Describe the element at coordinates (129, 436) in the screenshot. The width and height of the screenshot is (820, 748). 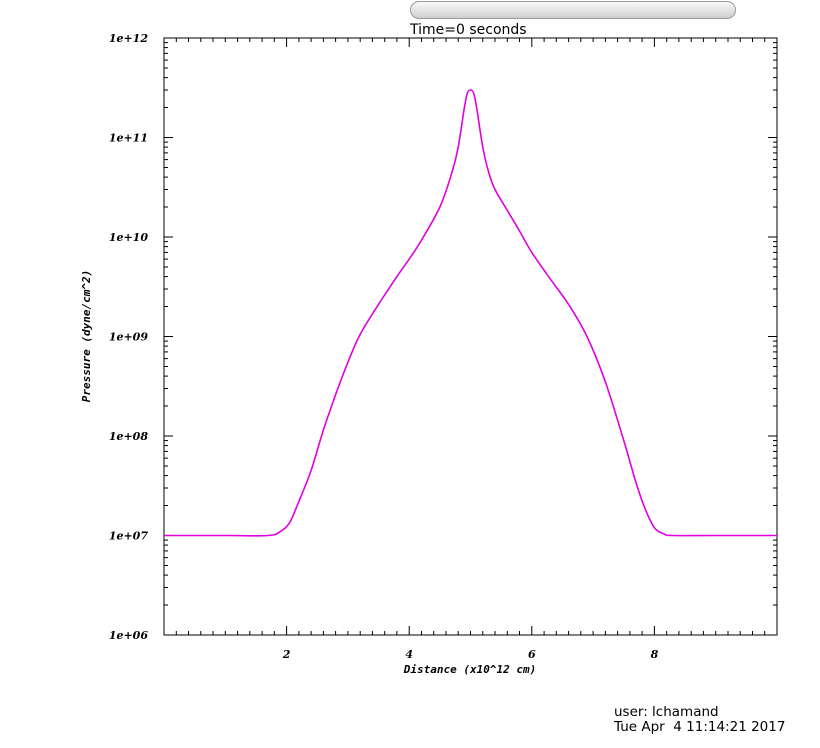
I see `y-tick-label: 1e+08` at that location.